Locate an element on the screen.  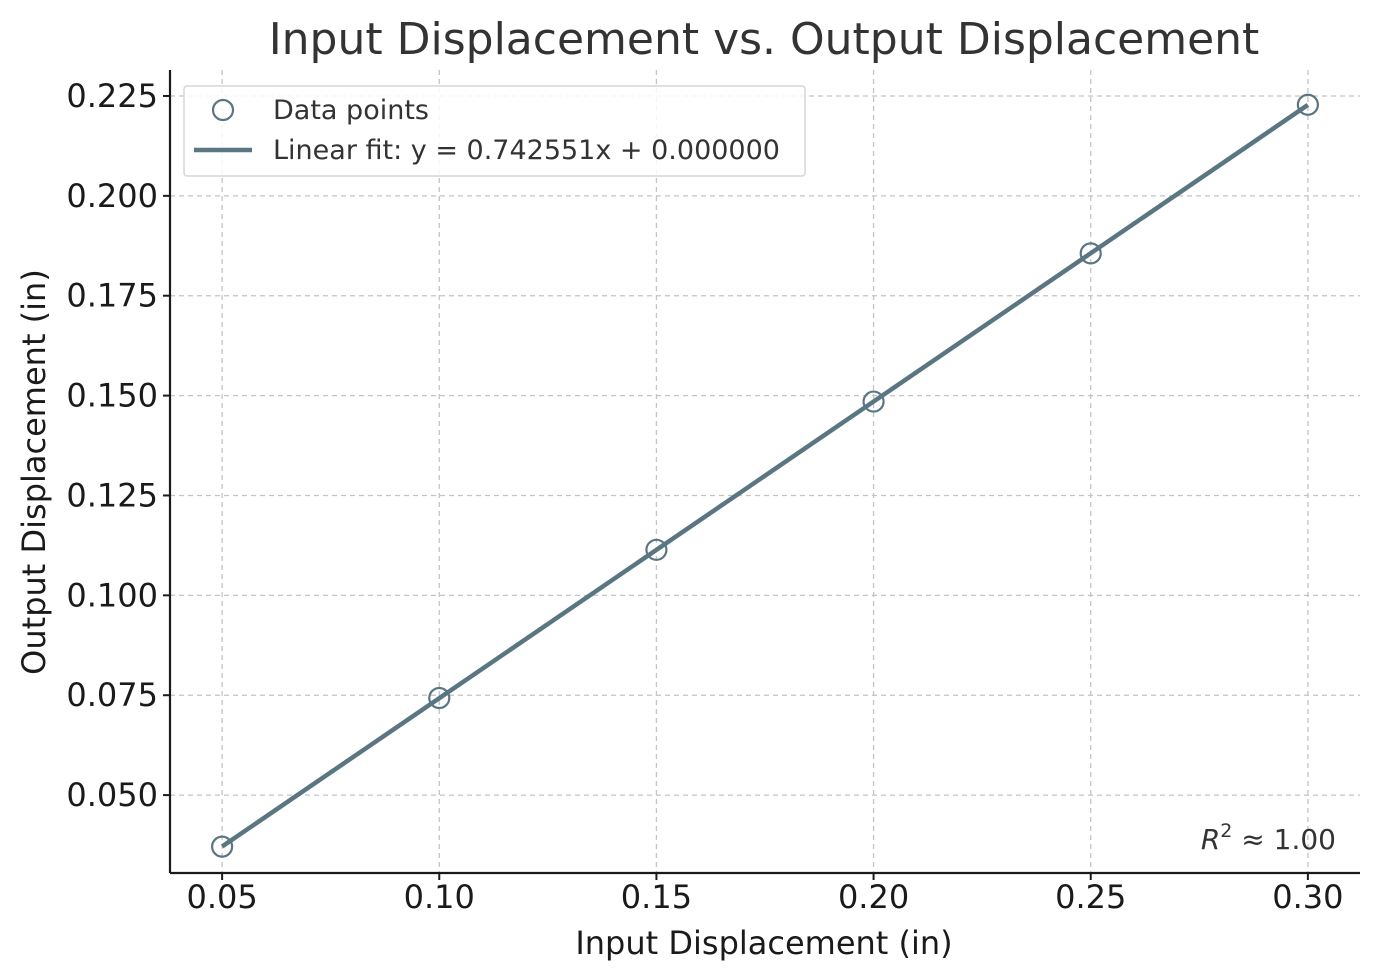
legend-label-linear-fit: Linear fit: y = 0.742551x + 0.000000 is located at coordinates (526, 150).